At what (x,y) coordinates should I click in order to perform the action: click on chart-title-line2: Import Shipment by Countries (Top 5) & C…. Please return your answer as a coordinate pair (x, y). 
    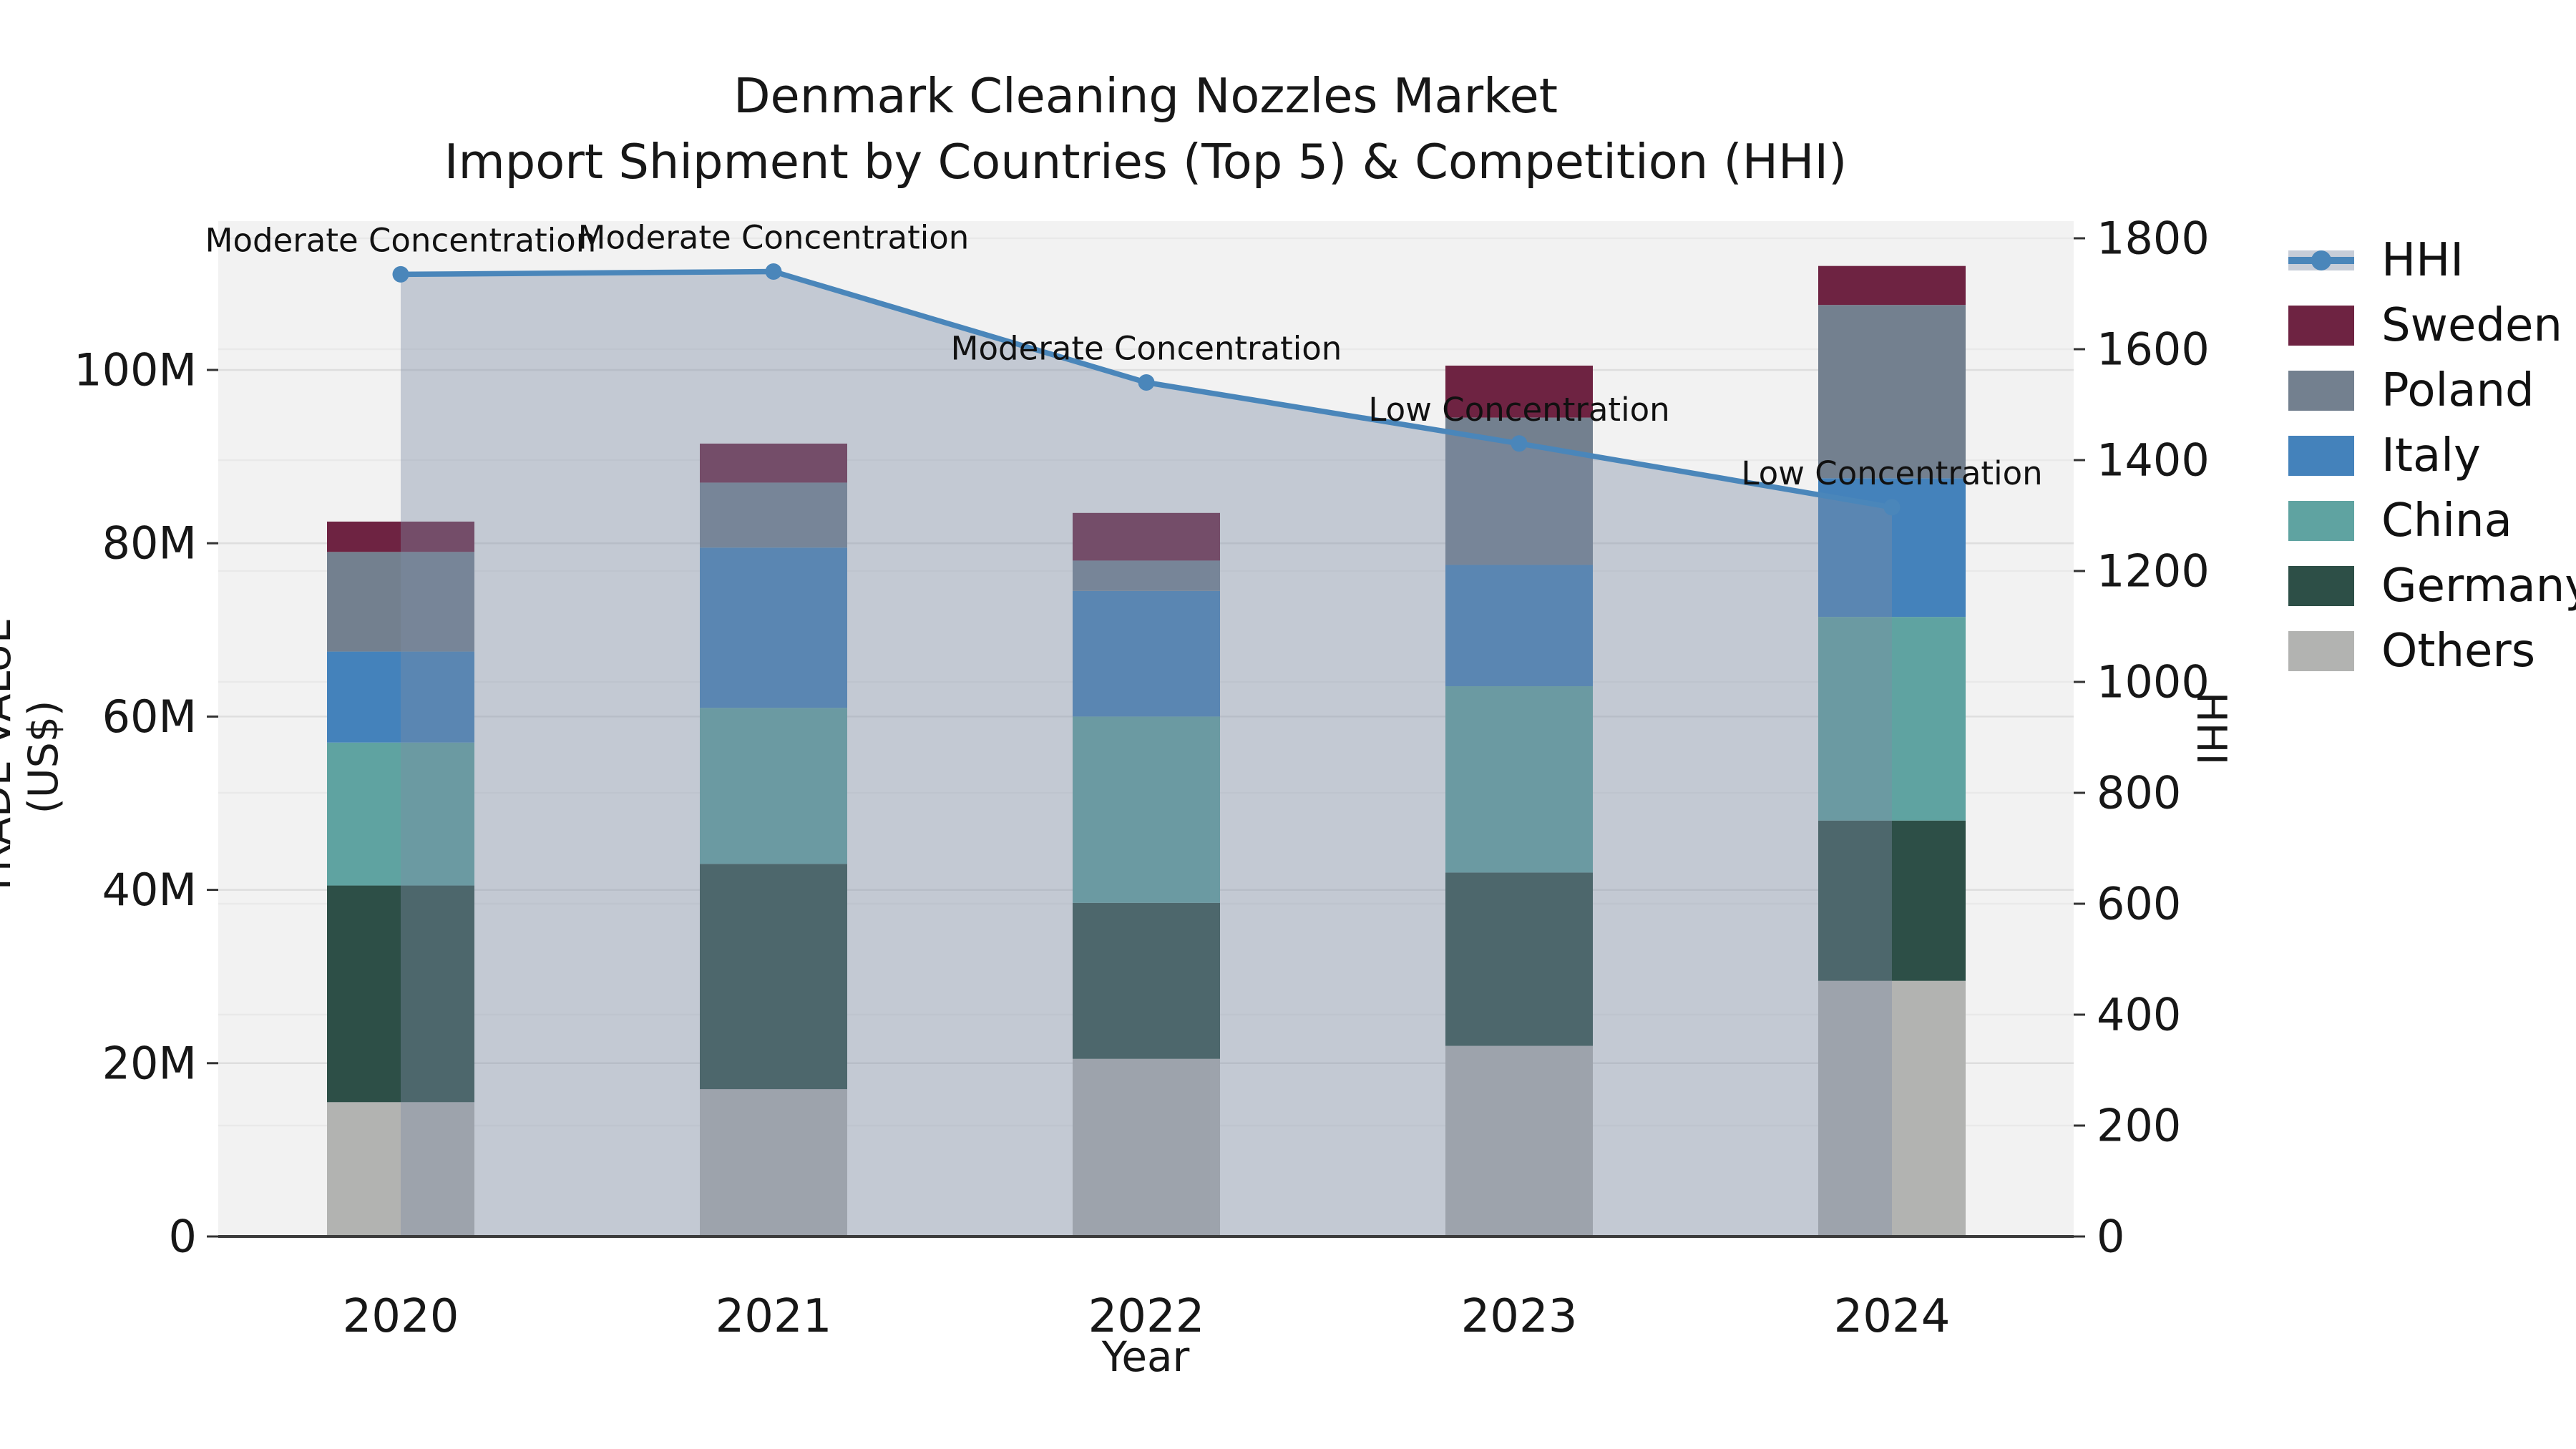
    Looking at the image, I should click on (1146, 162).